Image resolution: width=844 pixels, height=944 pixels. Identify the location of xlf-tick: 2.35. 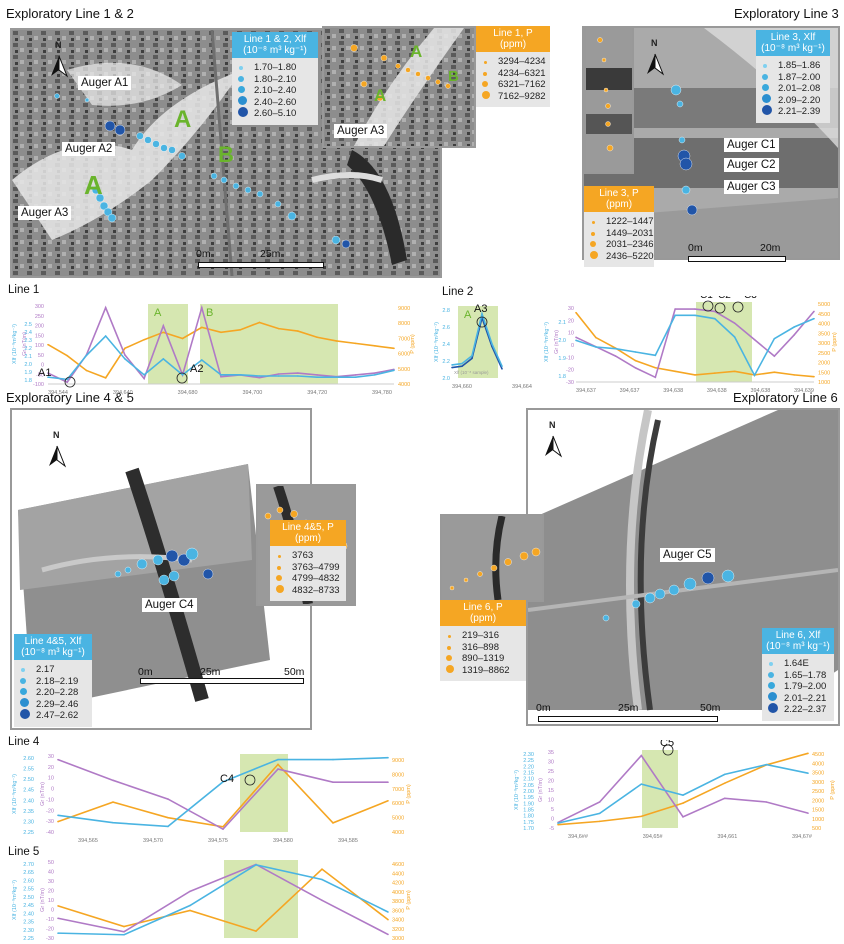
(28, 923).